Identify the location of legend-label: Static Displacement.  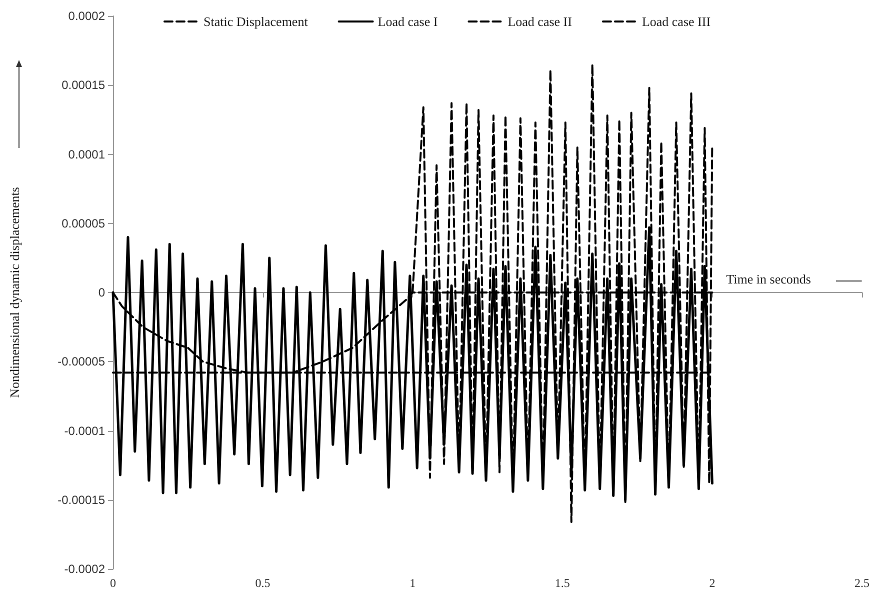
(255, 21).